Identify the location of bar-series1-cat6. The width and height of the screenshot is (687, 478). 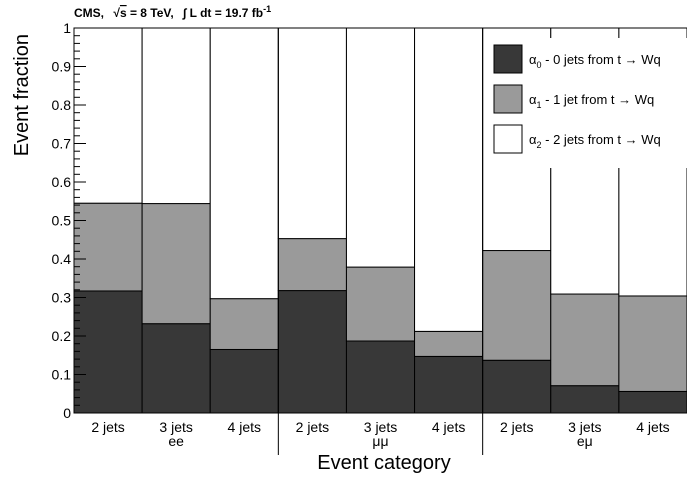
(517, 305).